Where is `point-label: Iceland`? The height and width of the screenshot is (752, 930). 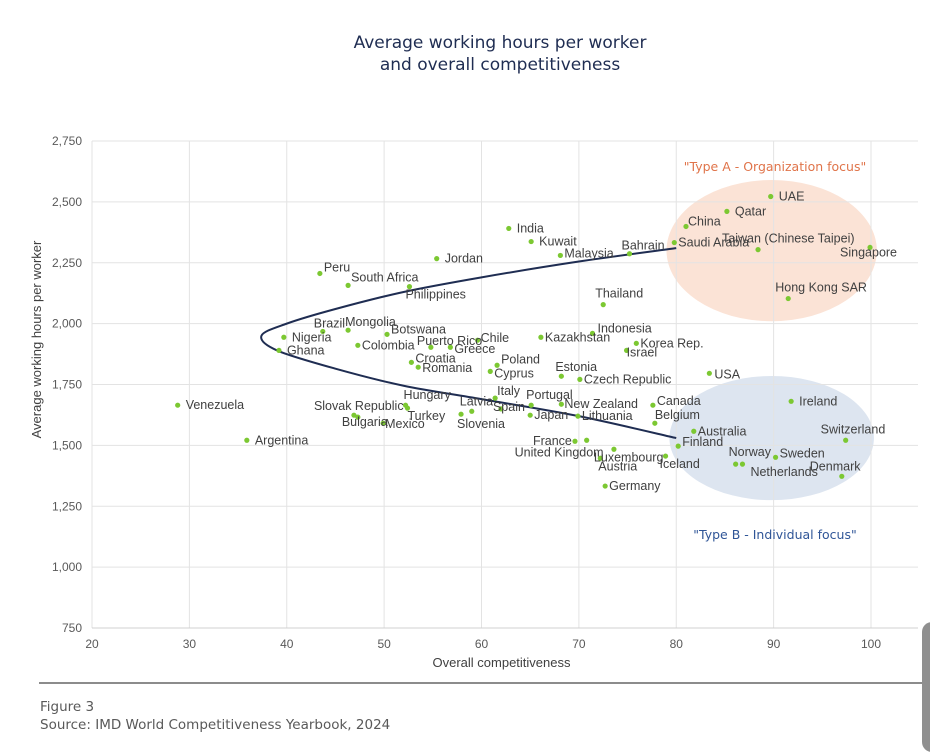 point-label: Iceland is located at coordinates (680, 464).